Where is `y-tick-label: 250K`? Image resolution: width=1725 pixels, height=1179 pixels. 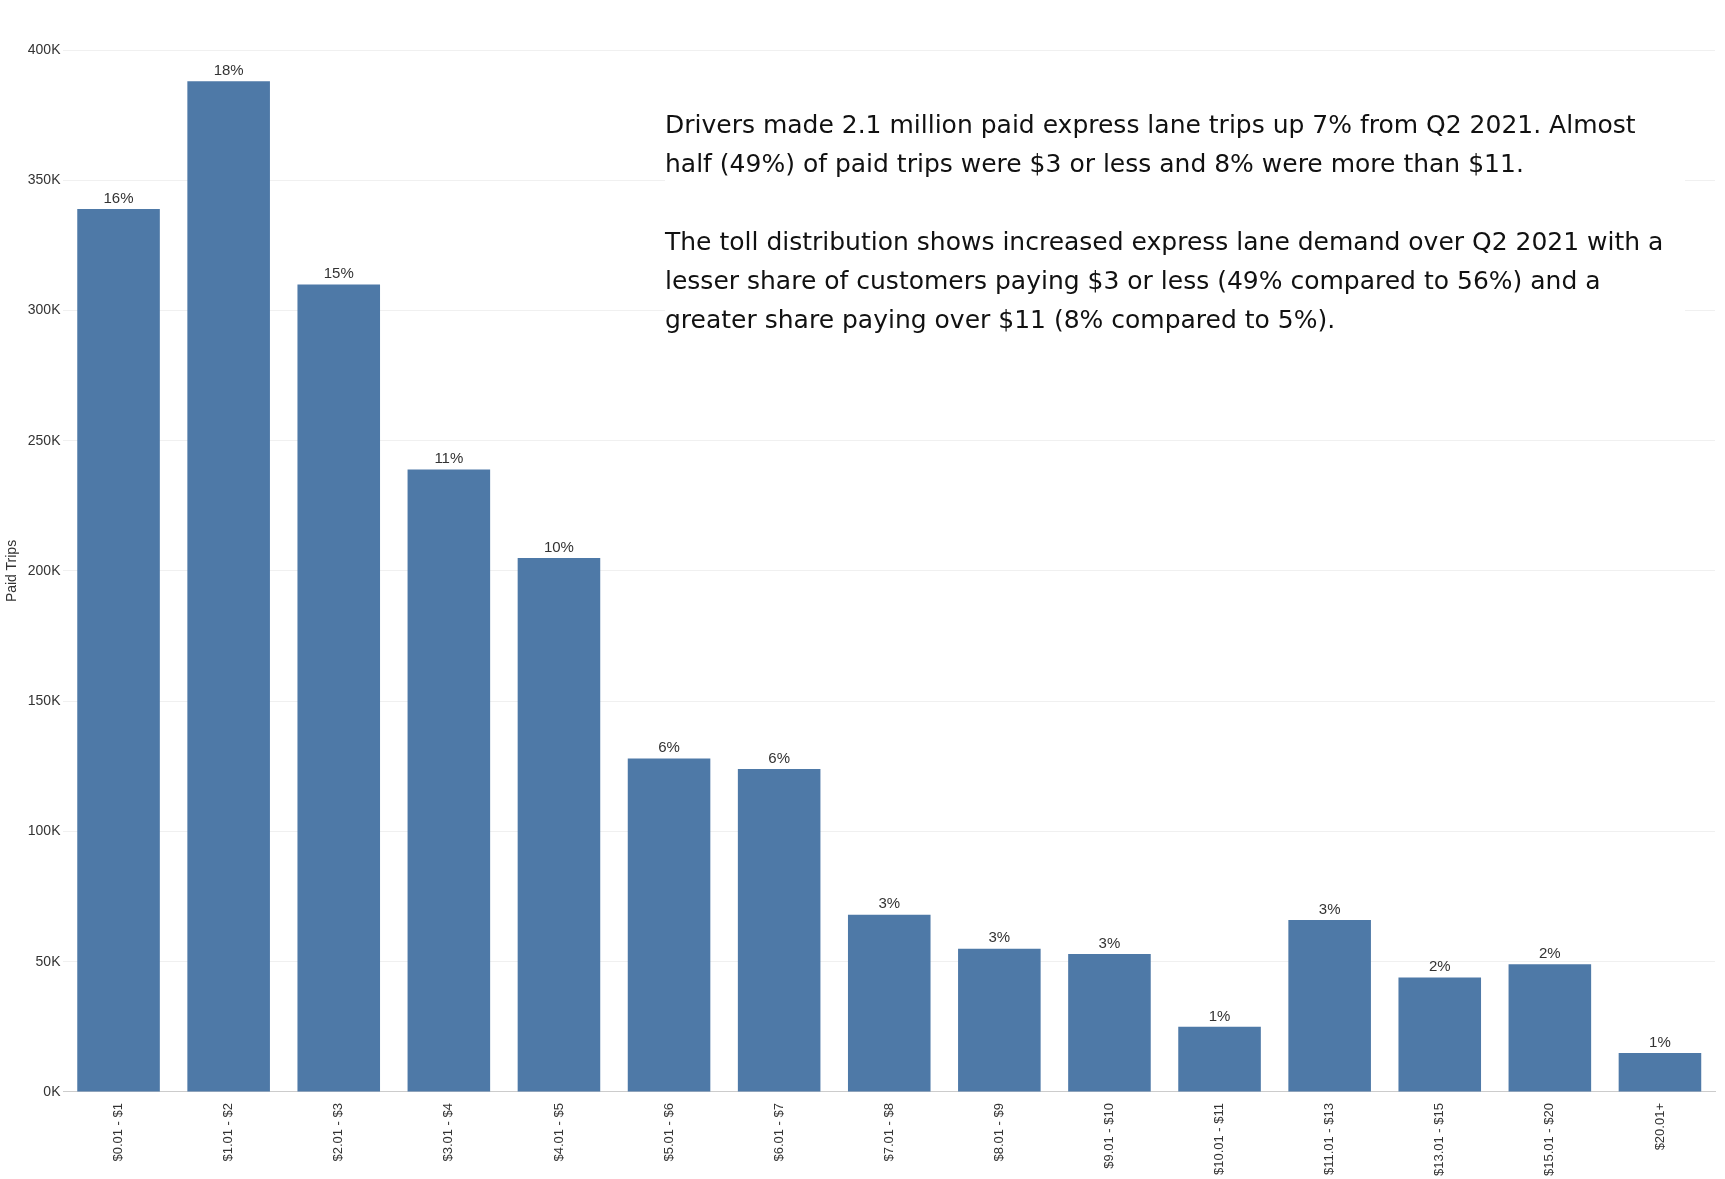
y-tick-label: 250K is located at coordinates (44, 439).